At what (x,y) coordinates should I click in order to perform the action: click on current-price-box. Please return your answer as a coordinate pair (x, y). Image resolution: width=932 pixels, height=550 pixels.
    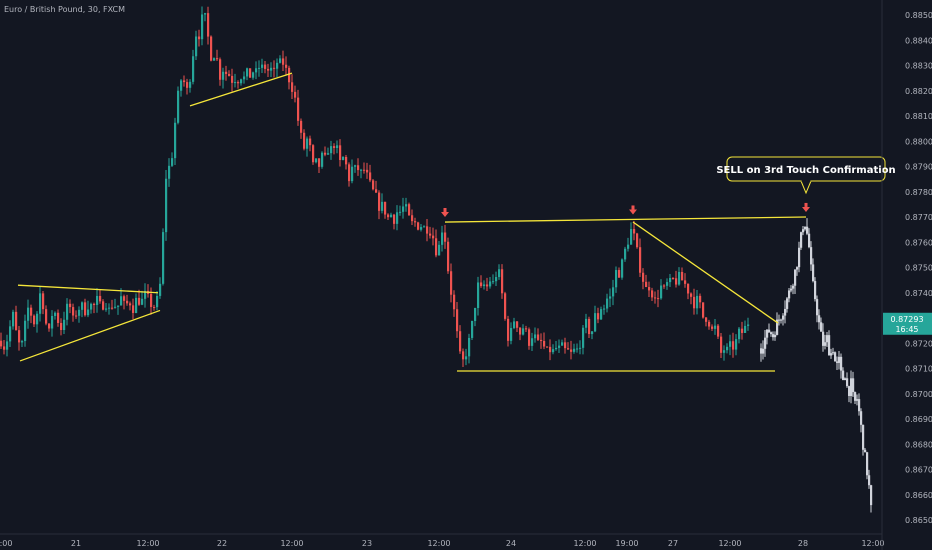
    Looking at the image, I should click on (907, 323).